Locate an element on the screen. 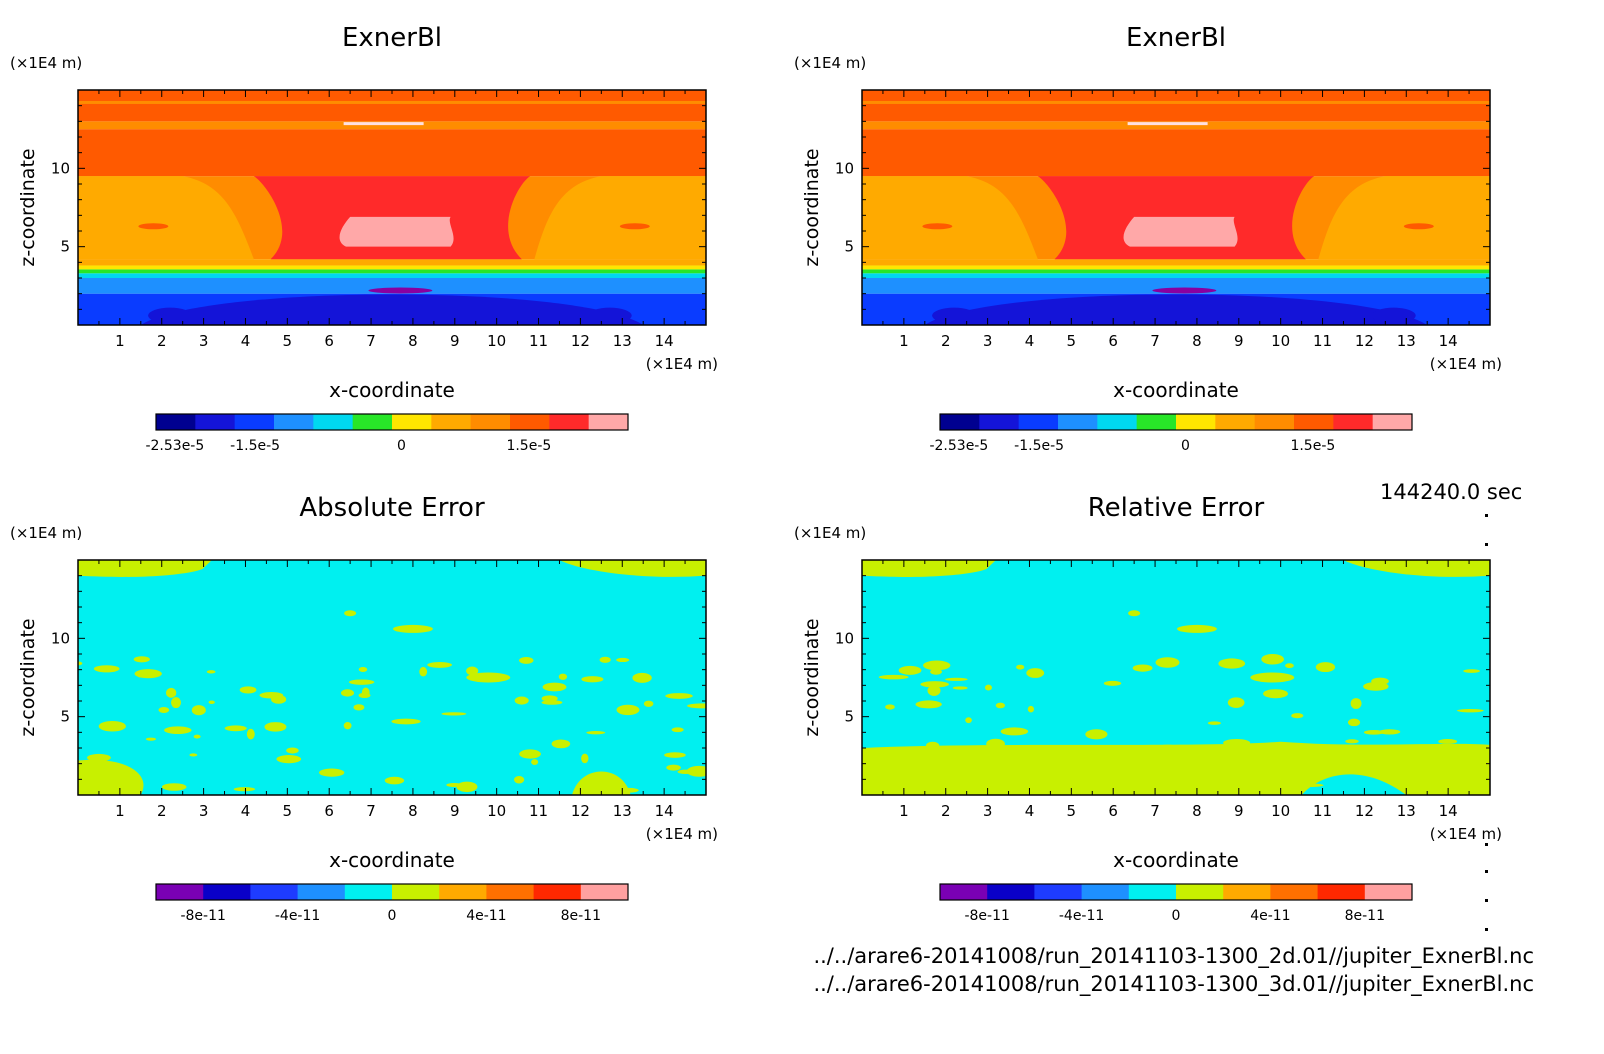  x-tick-label: 12 is located at coordinates (1364, 811).